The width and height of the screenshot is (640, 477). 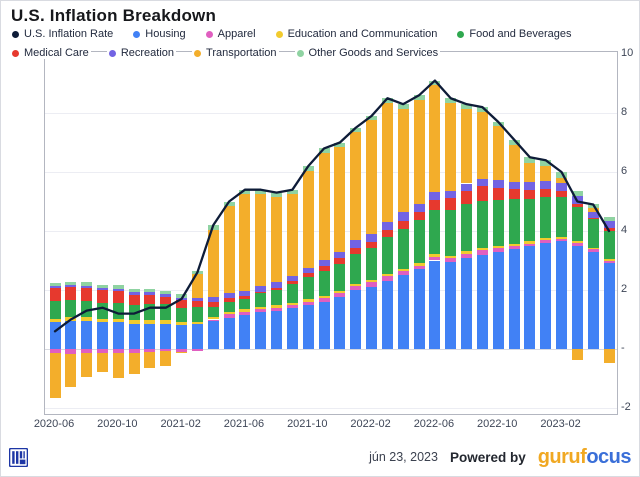 What do you see at coordinates (514, 34) in the screenshot?
I see `legend-item-food-and-beverages: Food and Beverages` at bounding box center [514, 34].